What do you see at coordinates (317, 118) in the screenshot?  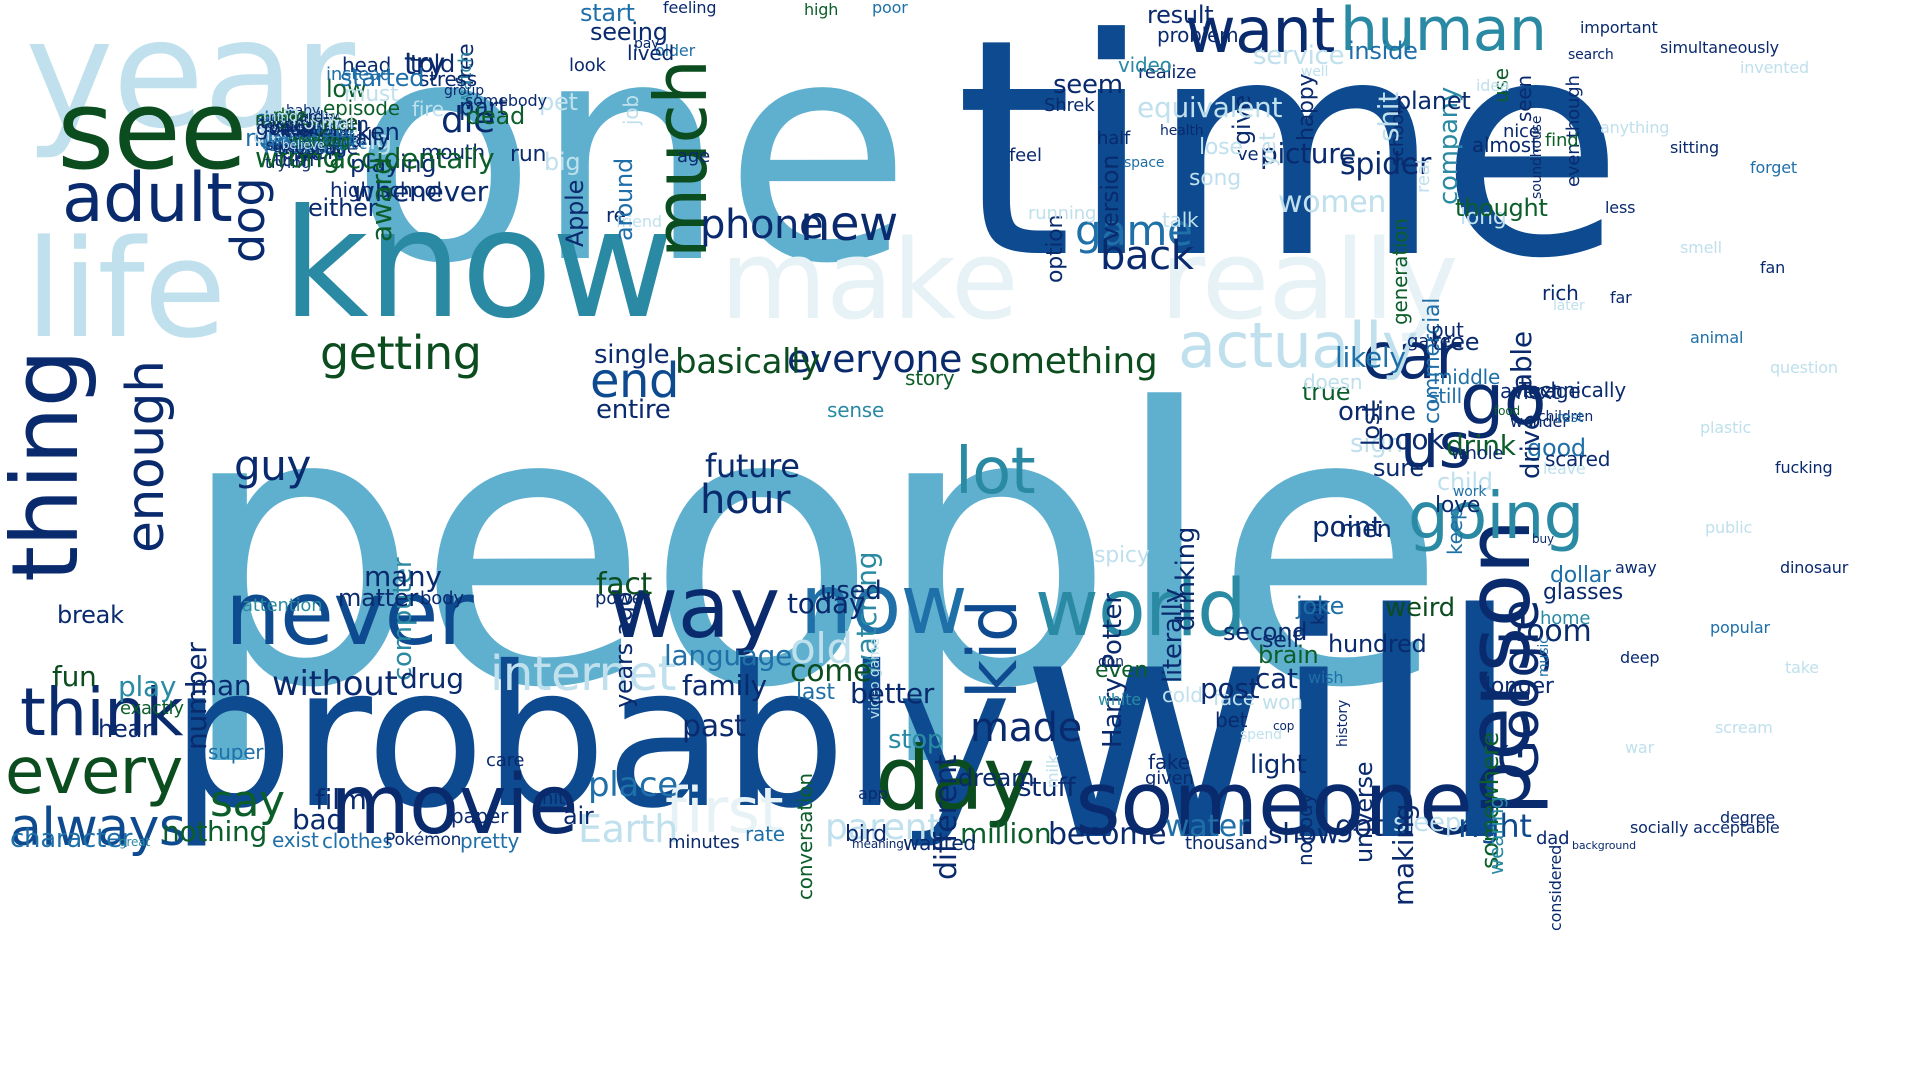 I see `cloud-word: reality` at bounding box center [317, 118].